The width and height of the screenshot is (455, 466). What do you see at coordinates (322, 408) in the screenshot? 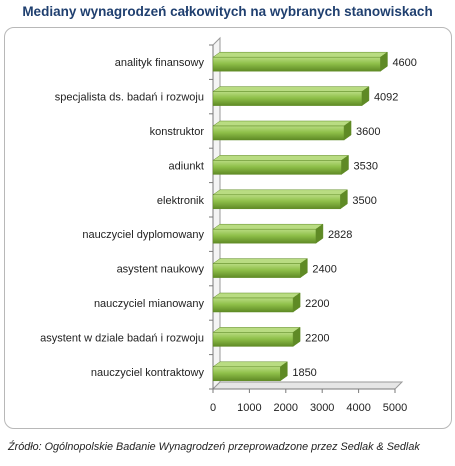
I see `x-tick-label: 3000` at bounding box center [322, 408].